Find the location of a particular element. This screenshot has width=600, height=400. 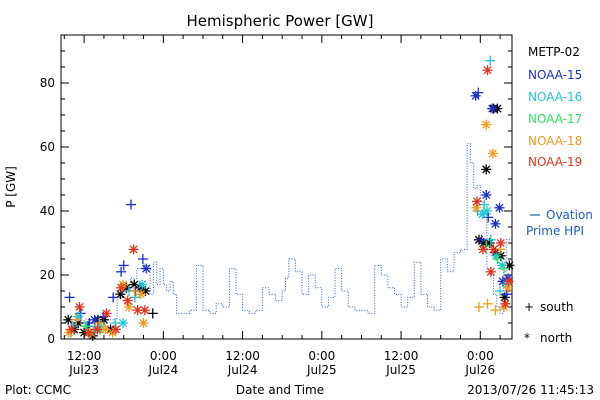

chart-title: Hemispheric Power [GW] is located at coordinates (280, 21).